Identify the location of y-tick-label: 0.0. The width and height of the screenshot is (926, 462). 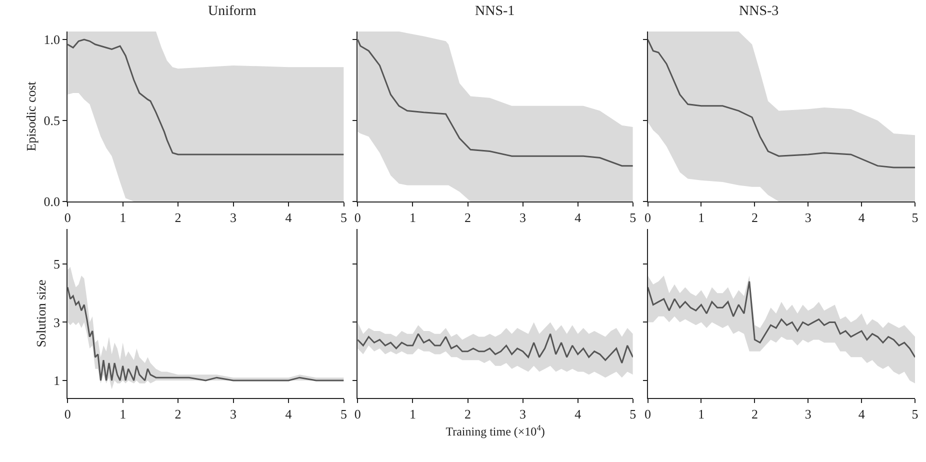
(52, 201).